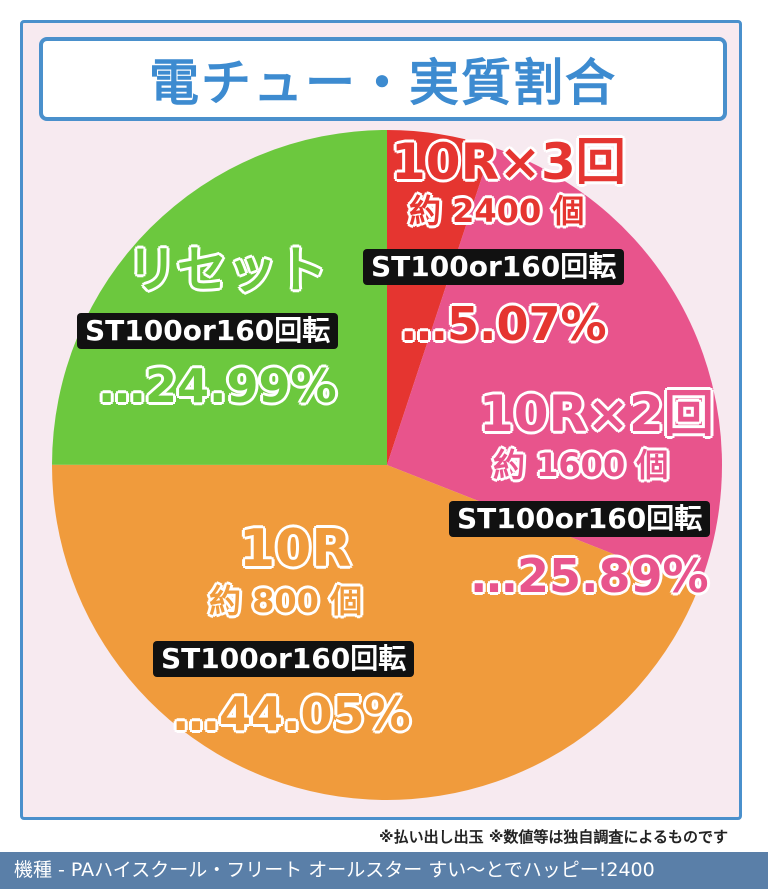  What do you see at coordinates (497, 211) in the screenshot?
I see `slice-sub-10r3: 約 2400 個` at bounding box center [497, 211].